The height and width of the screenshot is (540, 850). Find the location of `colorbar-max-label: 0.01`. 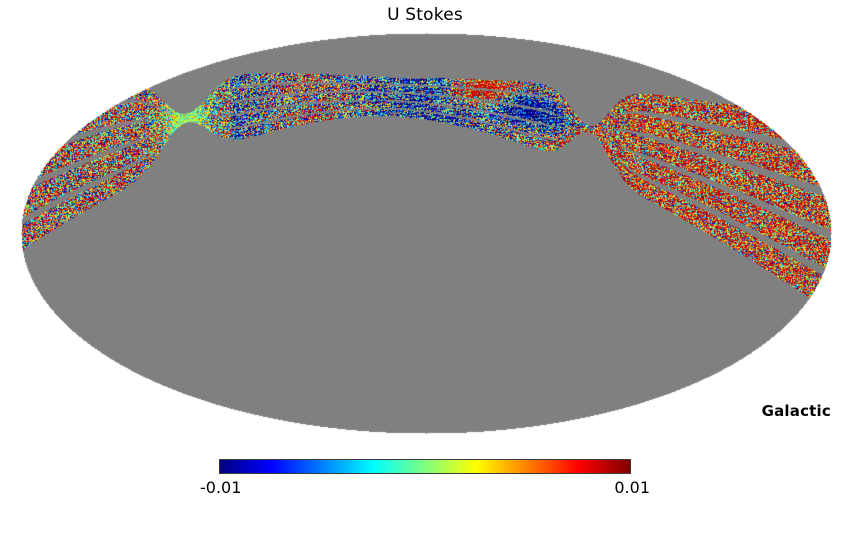

colorbar-max-label: 0.01 is located at coordinates (632, 487).